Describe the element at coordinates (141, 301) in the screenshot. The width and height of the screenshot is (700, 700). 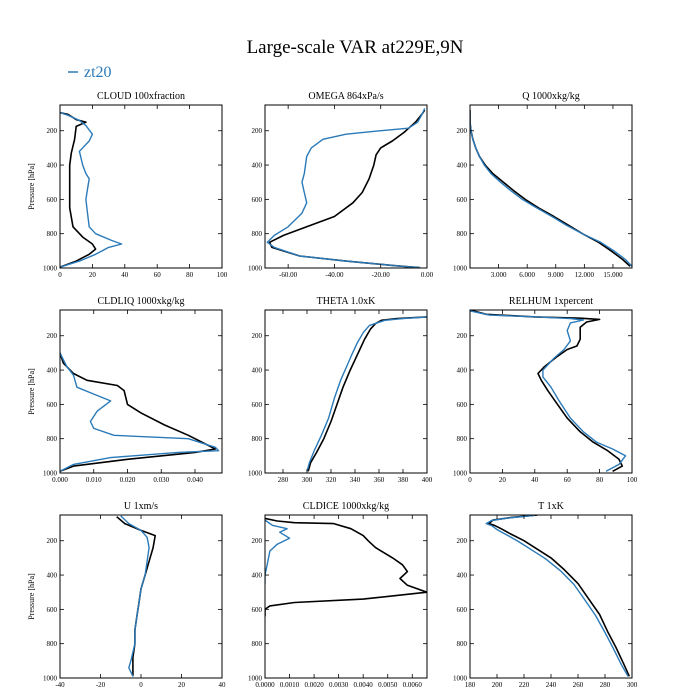
I see `panel-title: CLDLIQ 1000xkg/kg` at that location.